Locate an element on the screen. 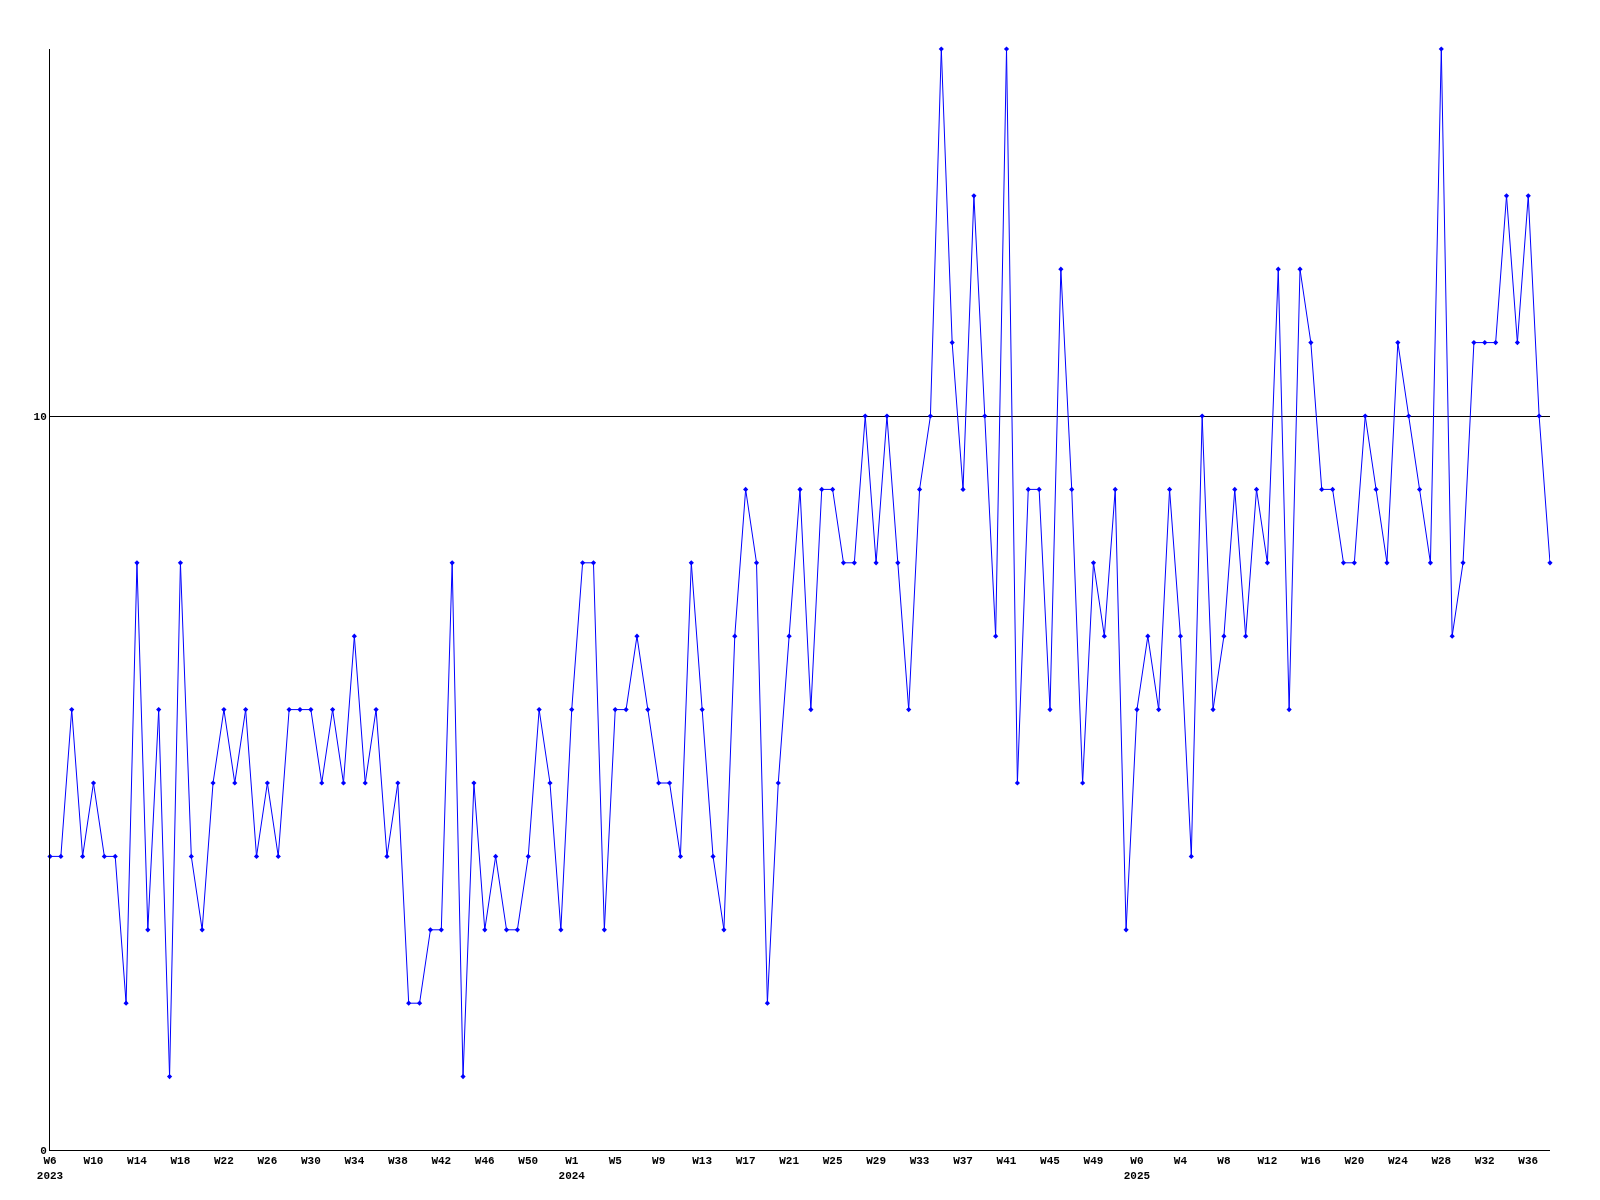 This screenshot has height=1200, width=1600. x-tick-label: W49 is located at coordinates (1093, 1161).